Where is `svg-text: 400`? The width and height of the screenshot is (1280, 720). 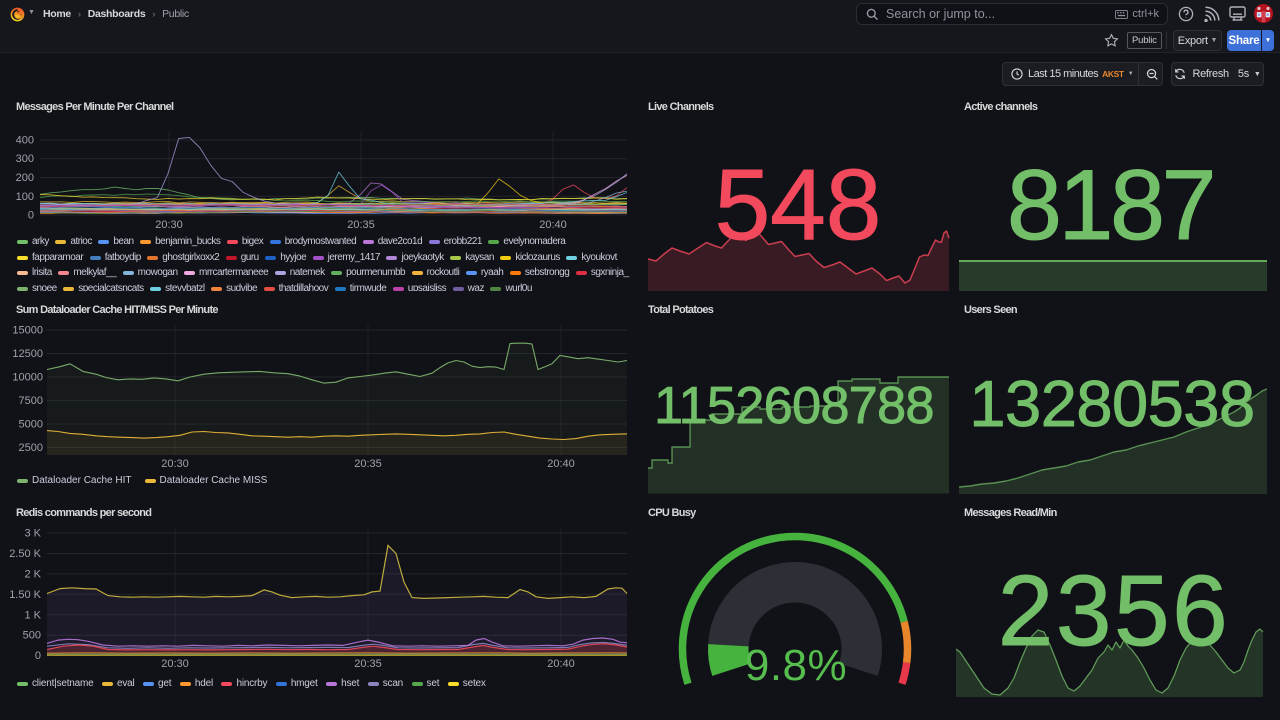
svg-text: 400 is located at coordinates (25, 141).